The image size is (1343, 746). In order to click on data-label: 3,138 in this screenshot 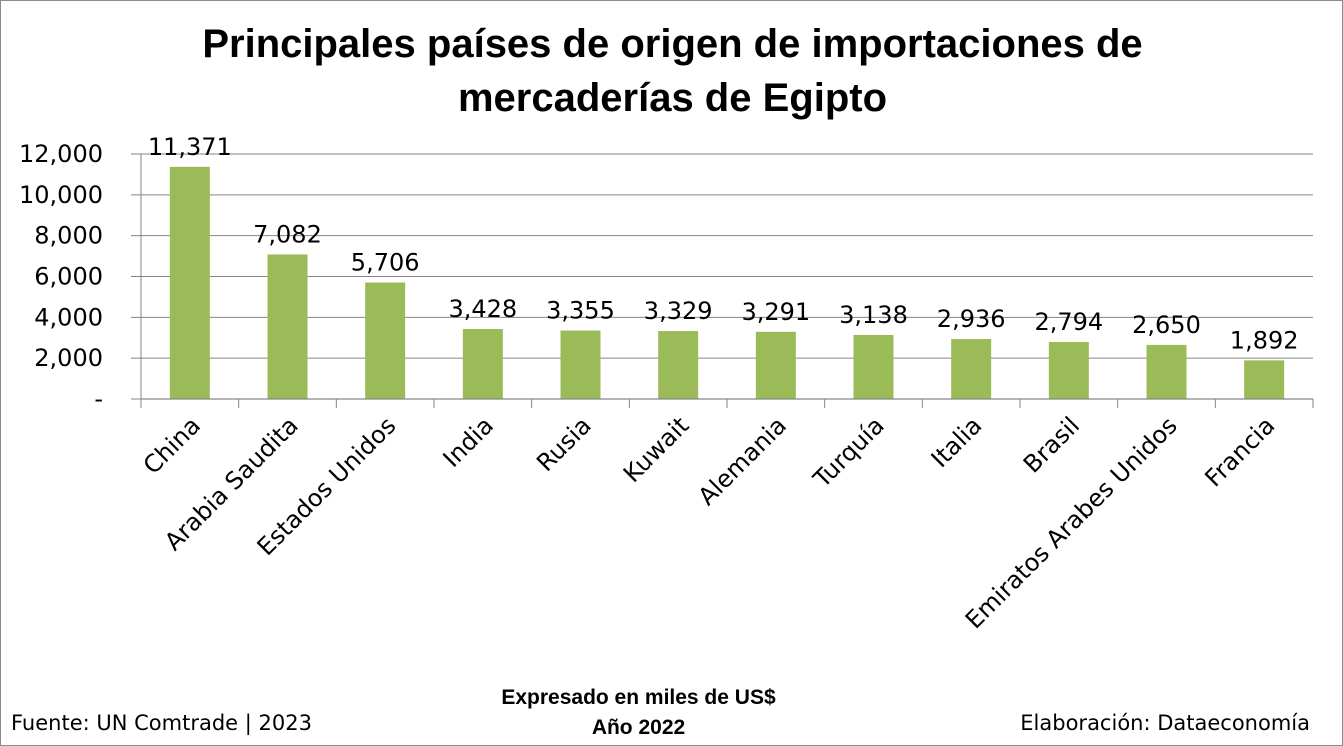, I will do `click(873, 315)`.